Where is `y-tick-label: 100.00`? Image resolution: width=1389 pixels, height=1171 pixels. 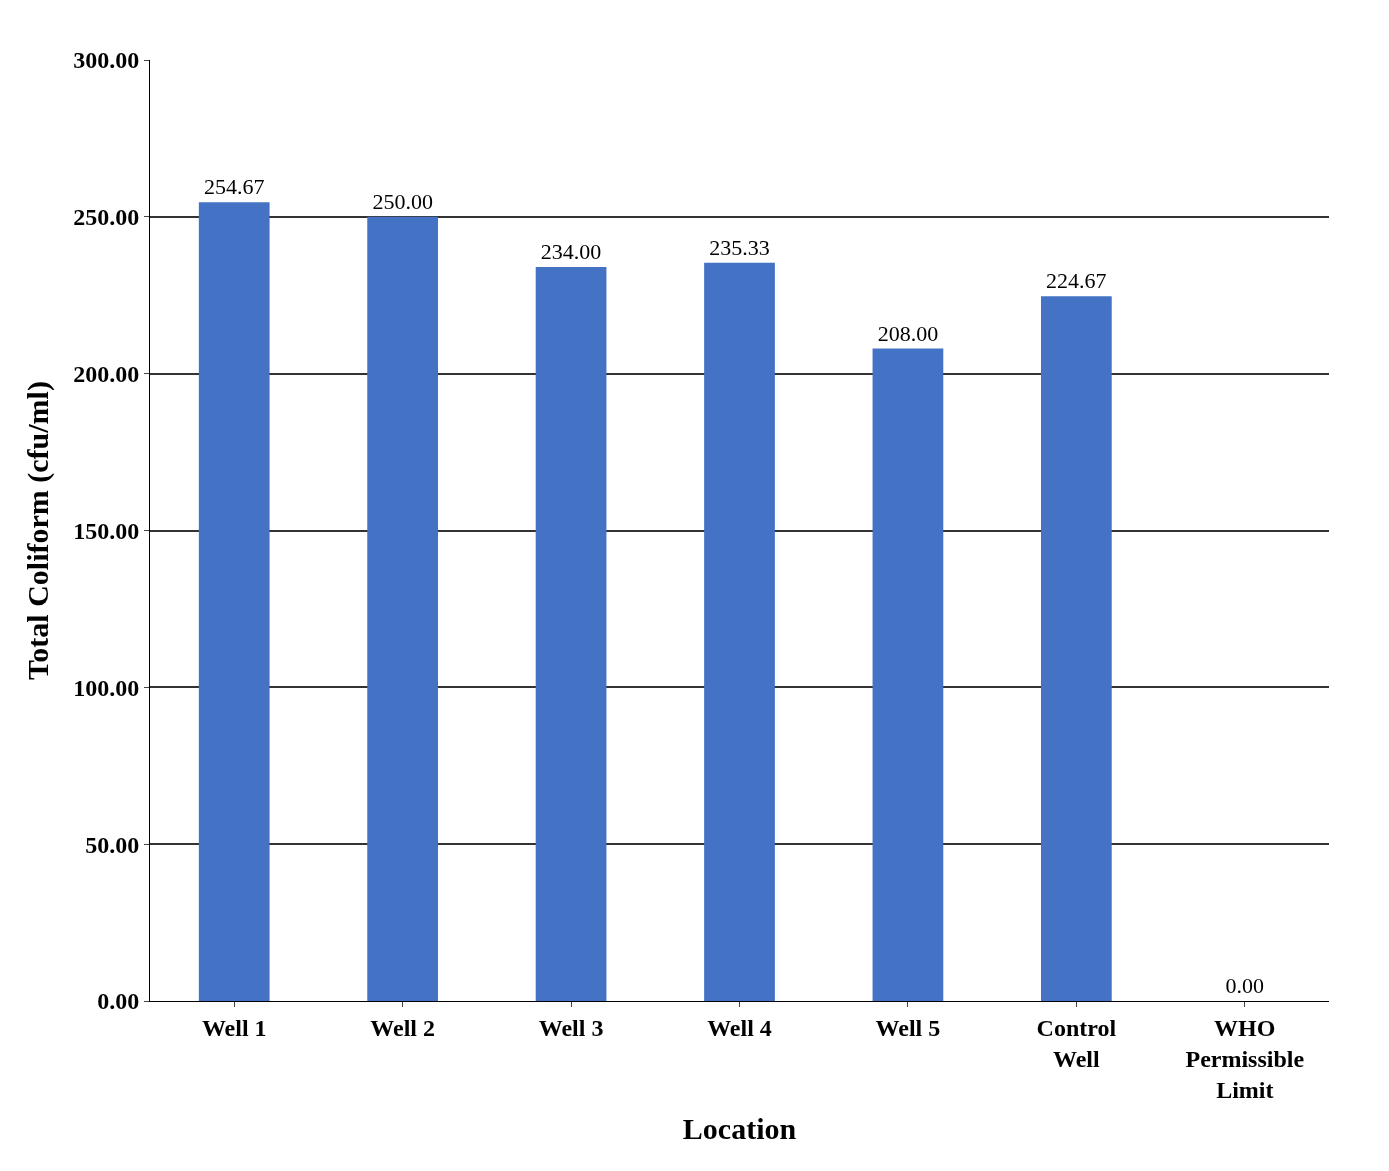 y-tick-label: 100.00 is located at coordinates (106, 687).